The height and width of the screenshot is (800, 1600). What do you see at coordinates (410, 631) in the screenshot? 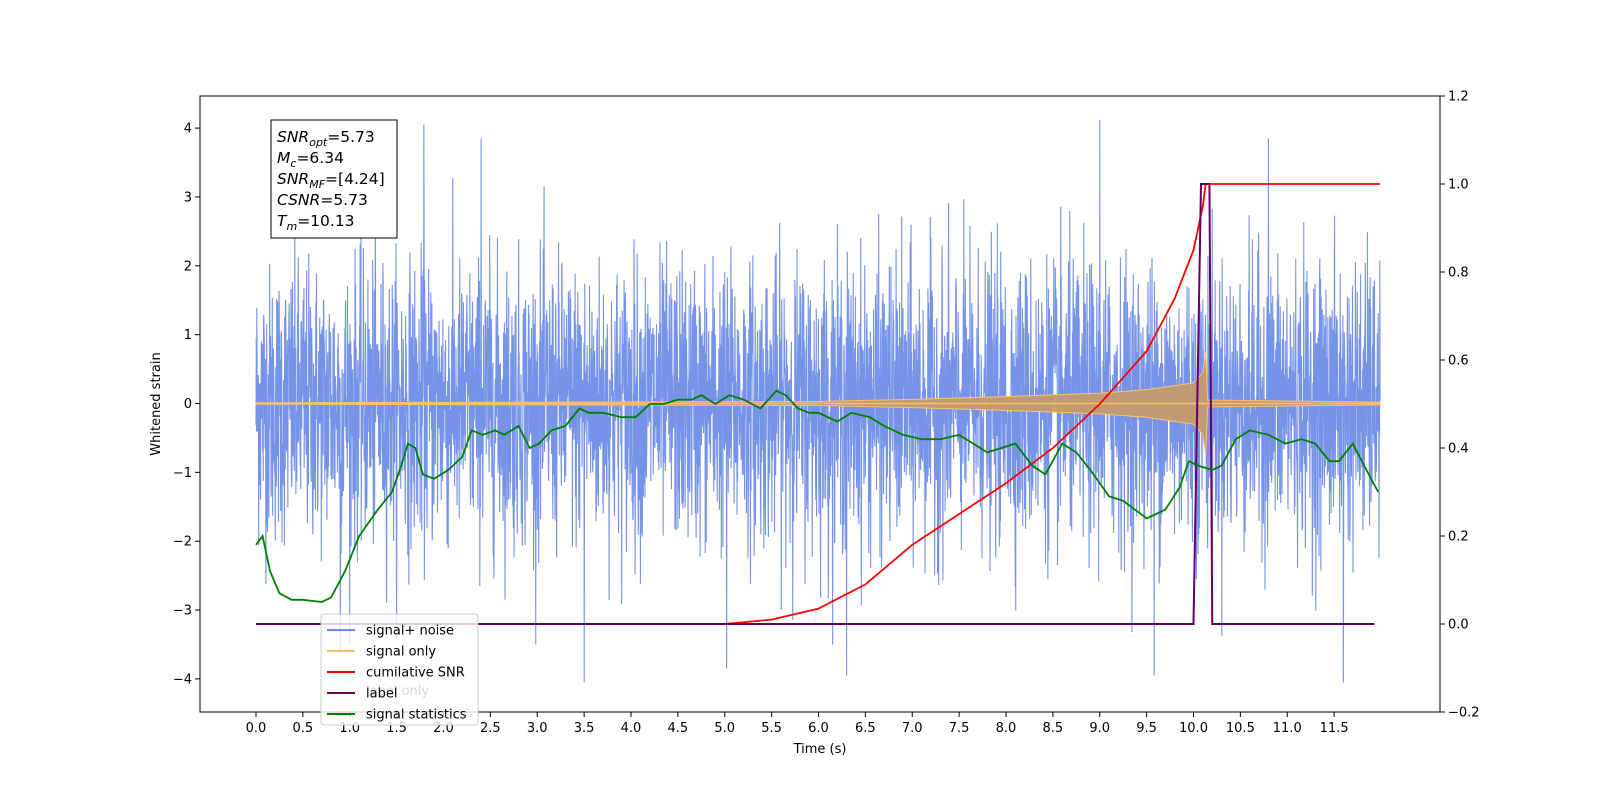
I see `legend-label: signal+ noise` at bounding box center [410, 631].